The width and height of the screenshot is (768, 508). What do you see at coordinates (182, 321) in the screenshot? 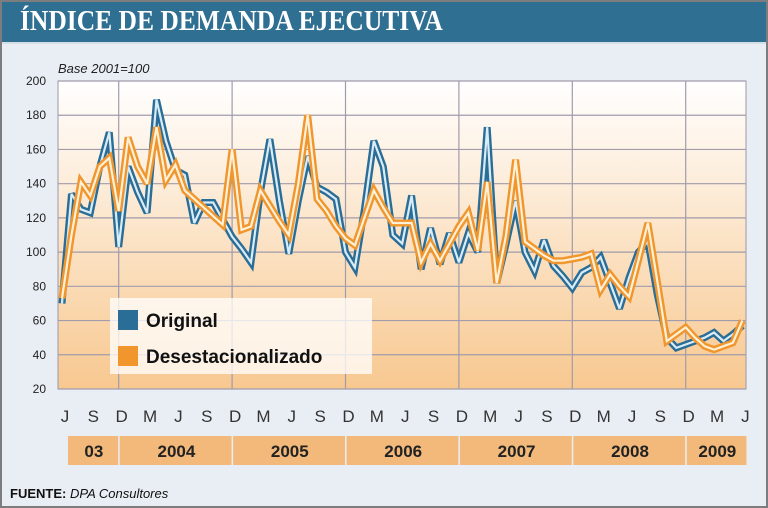
I see `legend-label: Original` at bounding box center [182, 321].